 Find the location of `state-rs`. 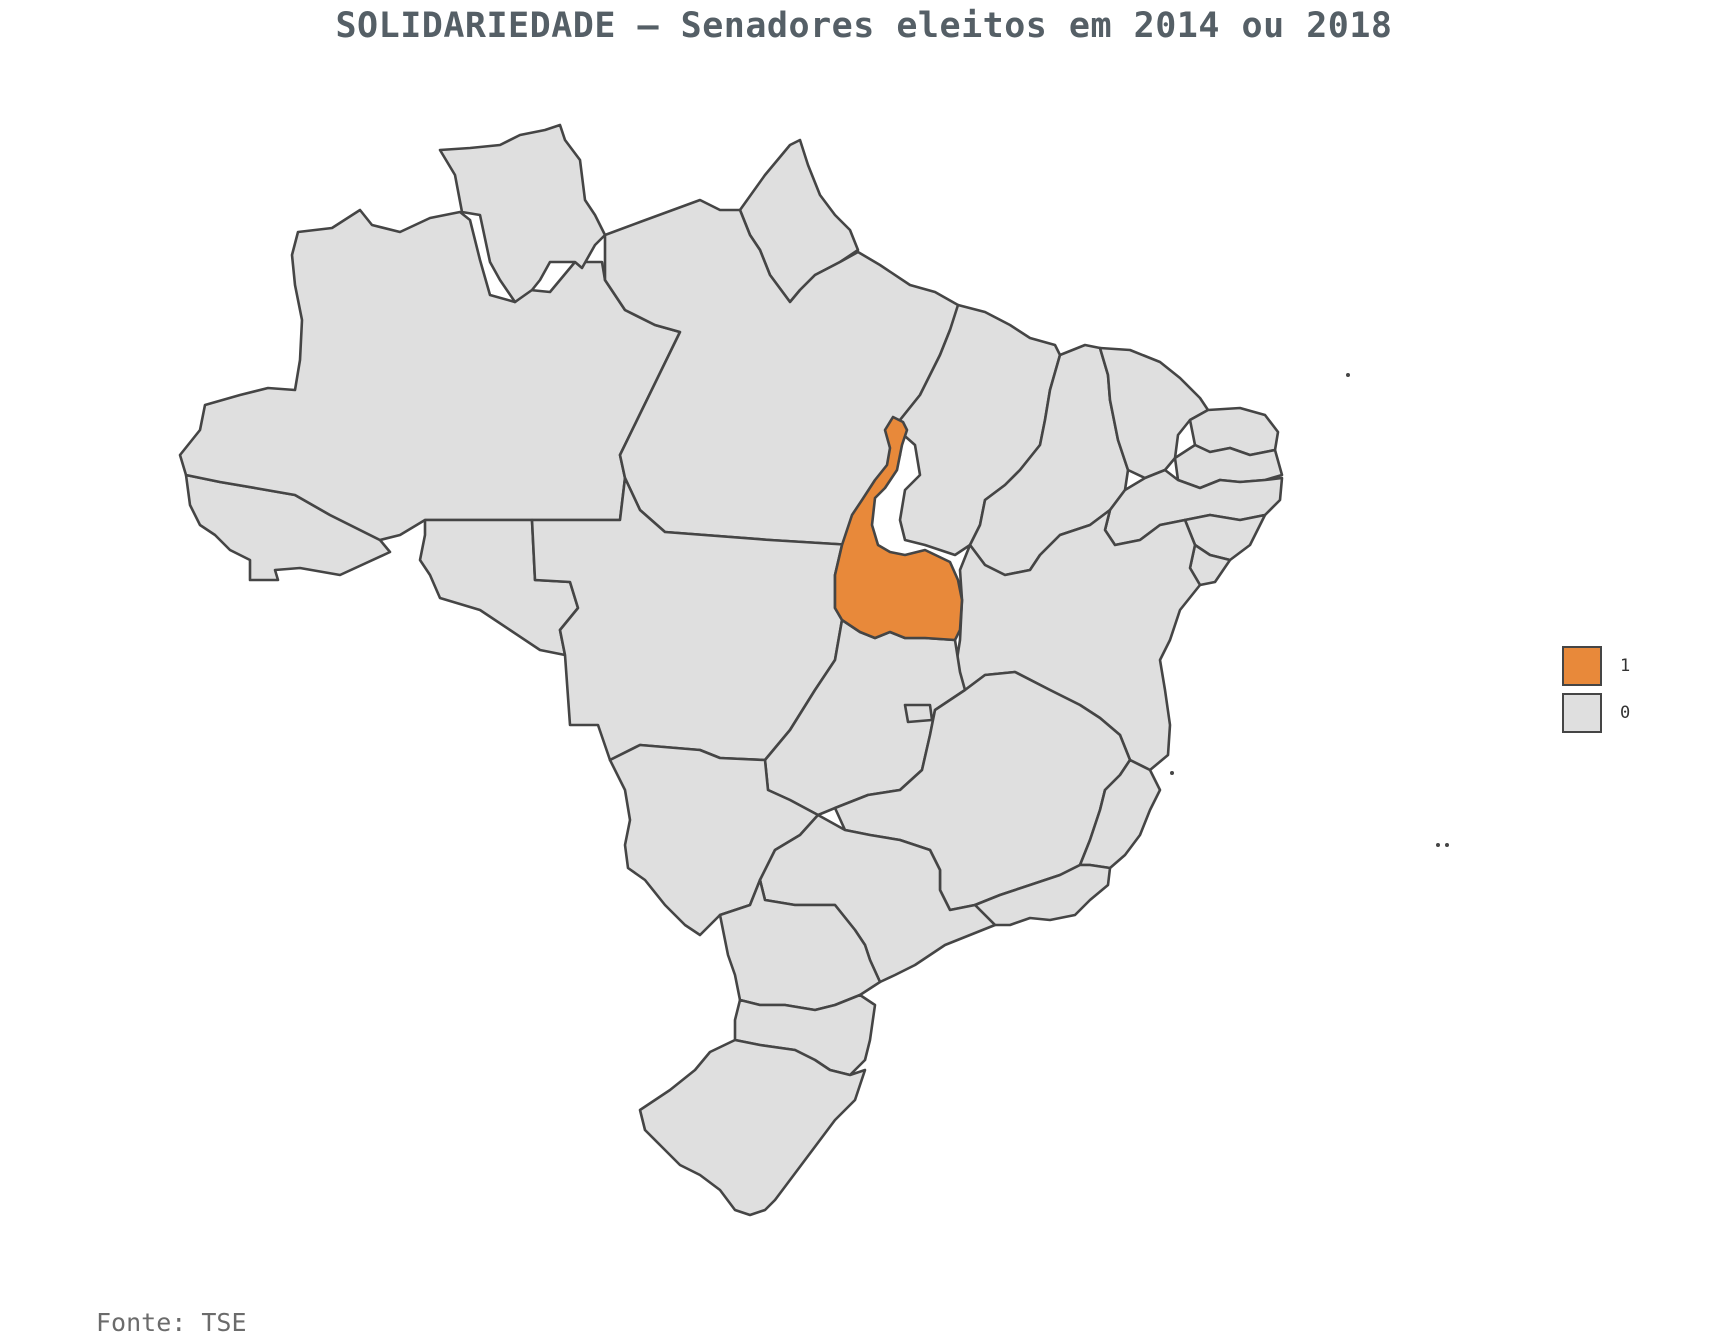

state-rs is located at coordinates (752, 1127).